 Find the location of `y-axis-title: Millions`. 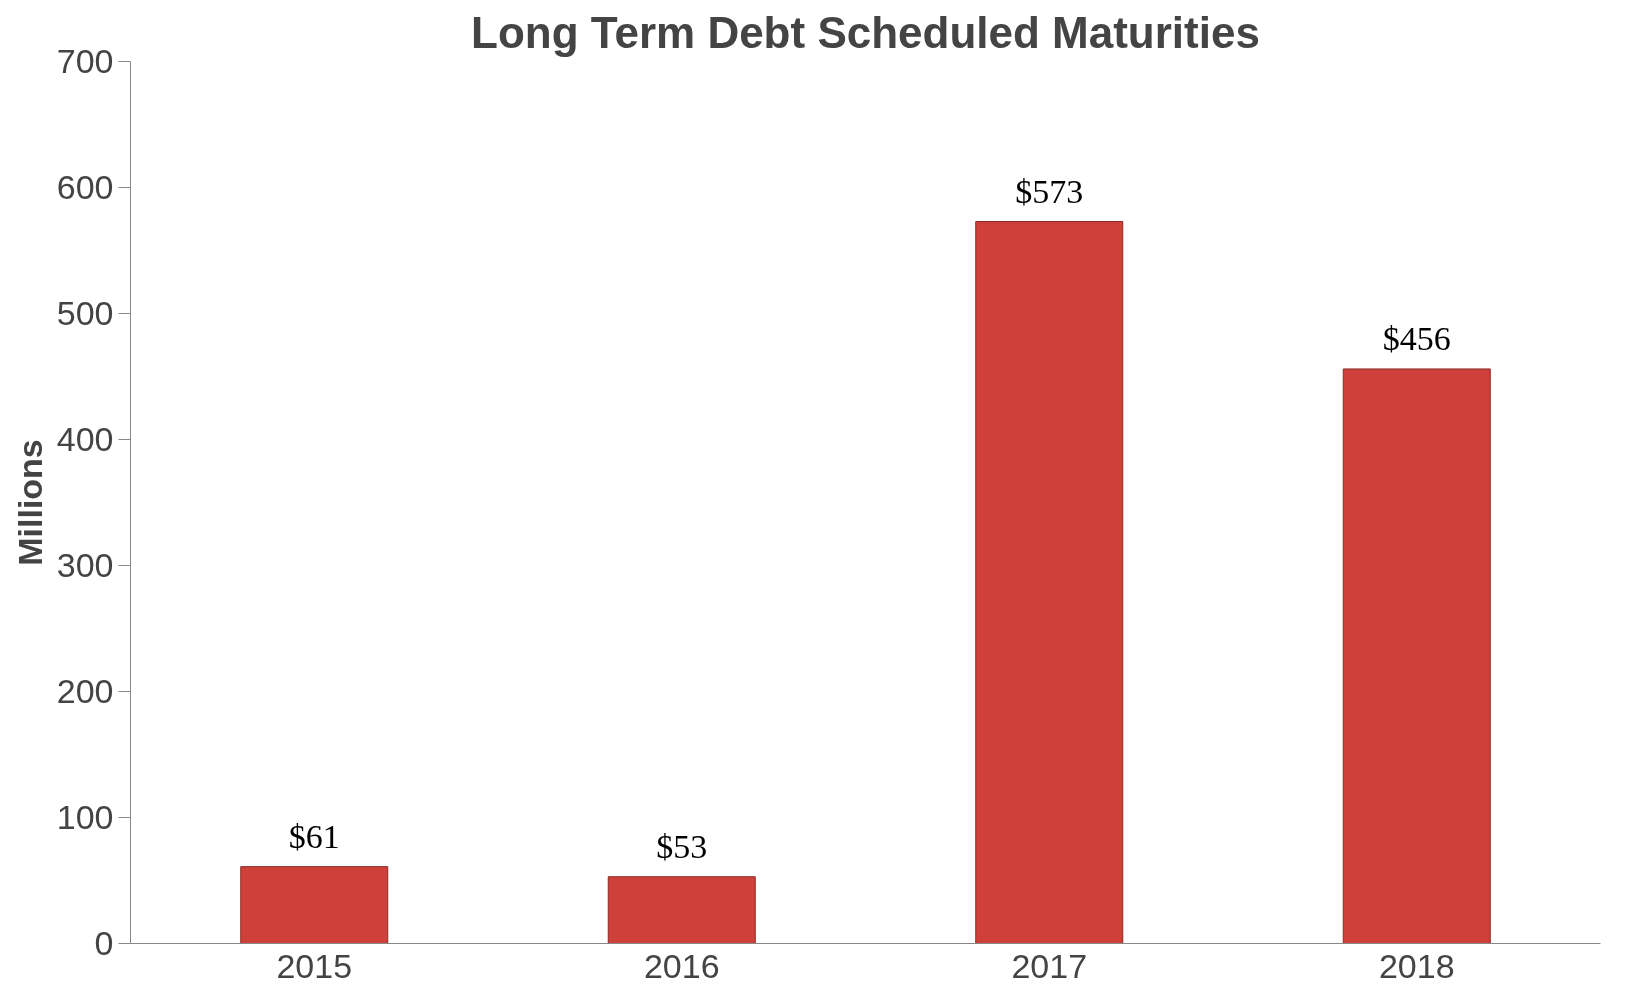

y-axis-title: Millions is located at coordinates (29, 502).